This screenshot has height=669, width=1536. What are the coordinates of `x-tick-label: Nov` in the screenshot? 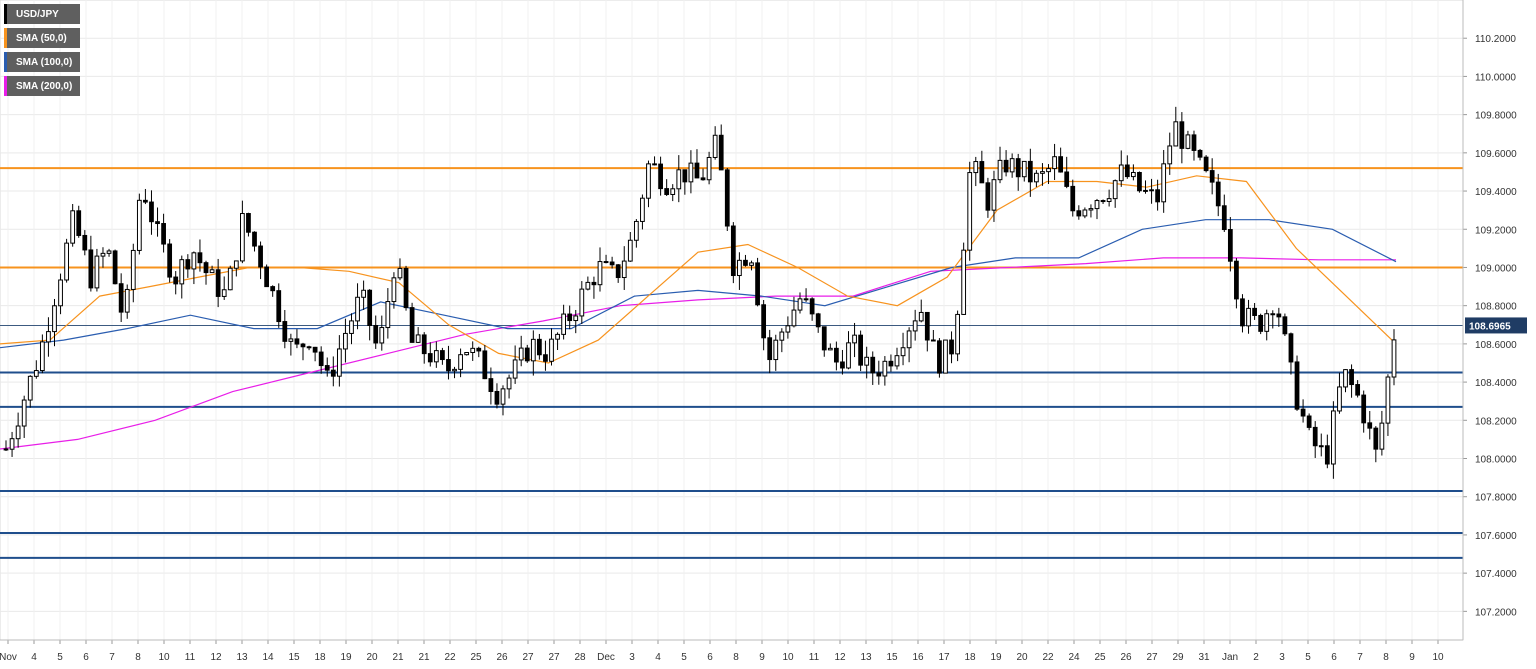 It's located at (8, 657).